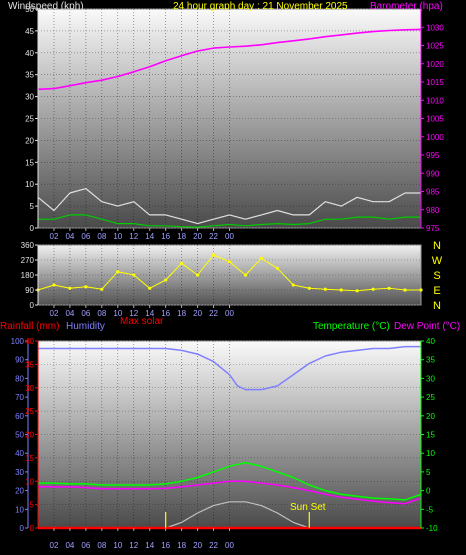 This screenshot has height=555, width=466. I want to click on wind-panel-xtick-label: 08, so click(101, 236).